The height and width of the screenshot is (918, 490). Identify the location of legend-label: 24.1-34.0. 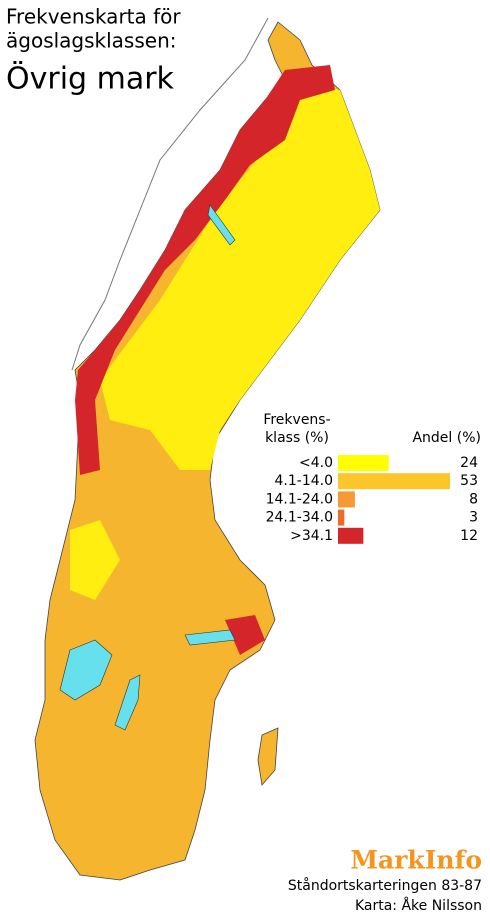
(299, 518).